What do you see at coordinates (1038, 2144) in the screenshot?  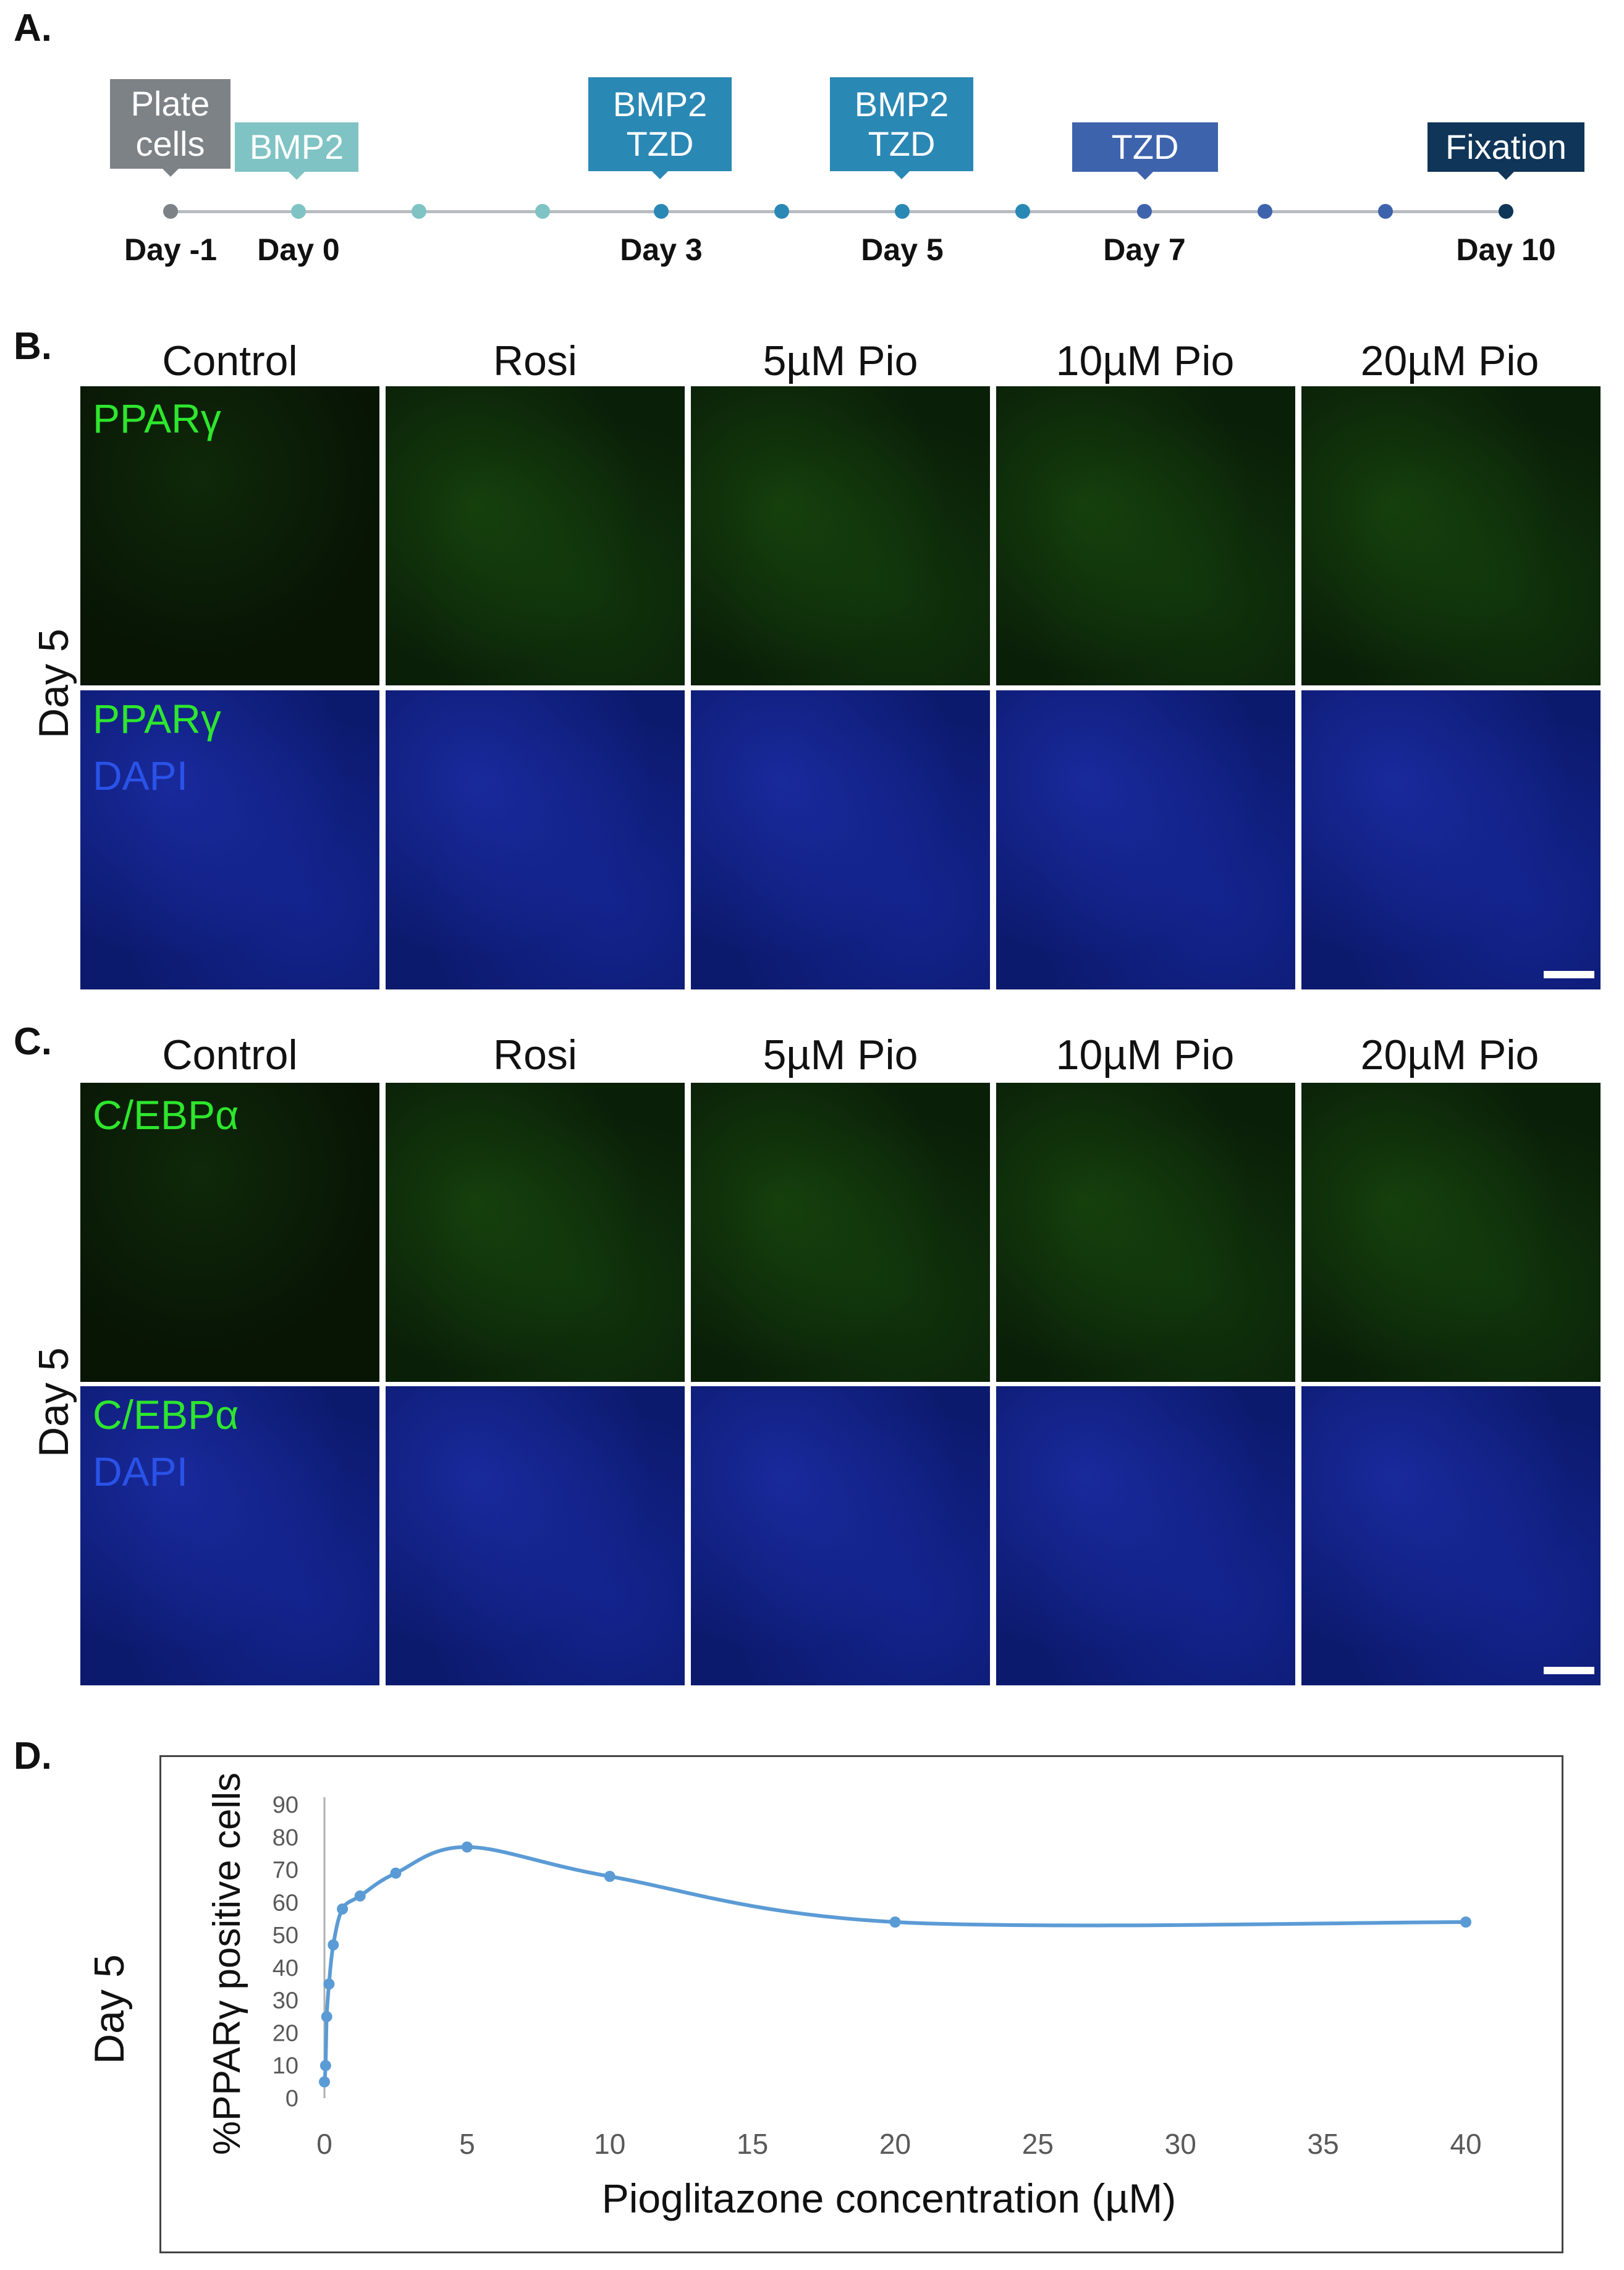 I see `x-tick-label: 25` at bounding box center [1038, 2144].